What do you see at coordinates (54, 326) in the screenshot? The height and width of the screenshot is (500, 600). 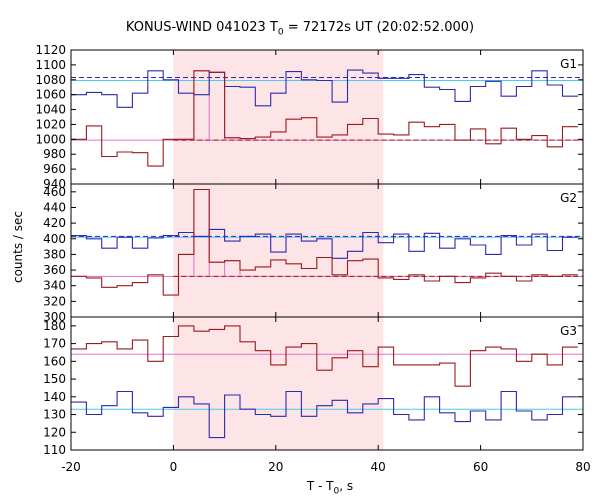 I see `y-tick-label: 180` at bounding box center [54, 326].